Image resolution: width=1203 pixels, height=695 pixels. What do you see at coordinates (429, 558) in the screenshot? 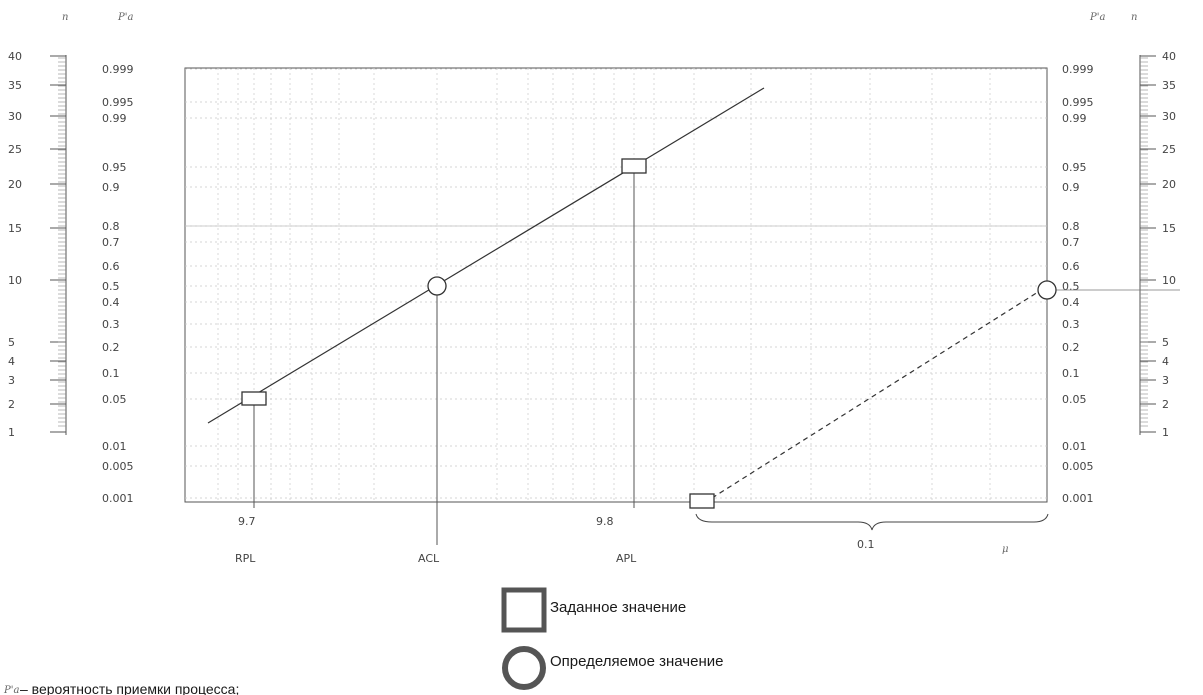
I see `acl-label: ACL` at bounding box center [429, 558].